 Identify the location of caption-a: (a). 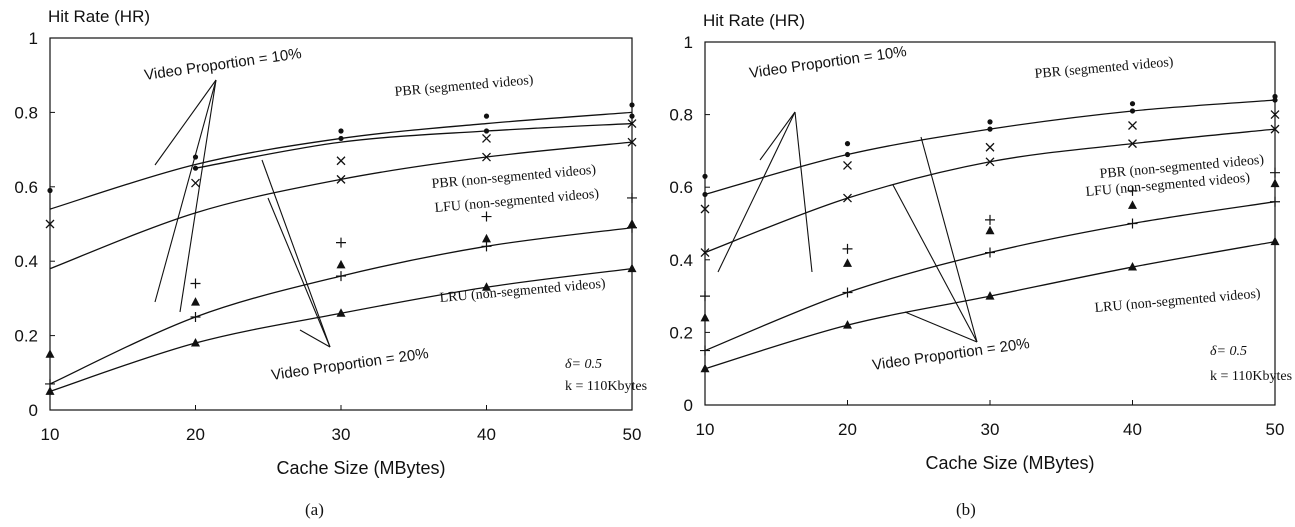
(314, 509).